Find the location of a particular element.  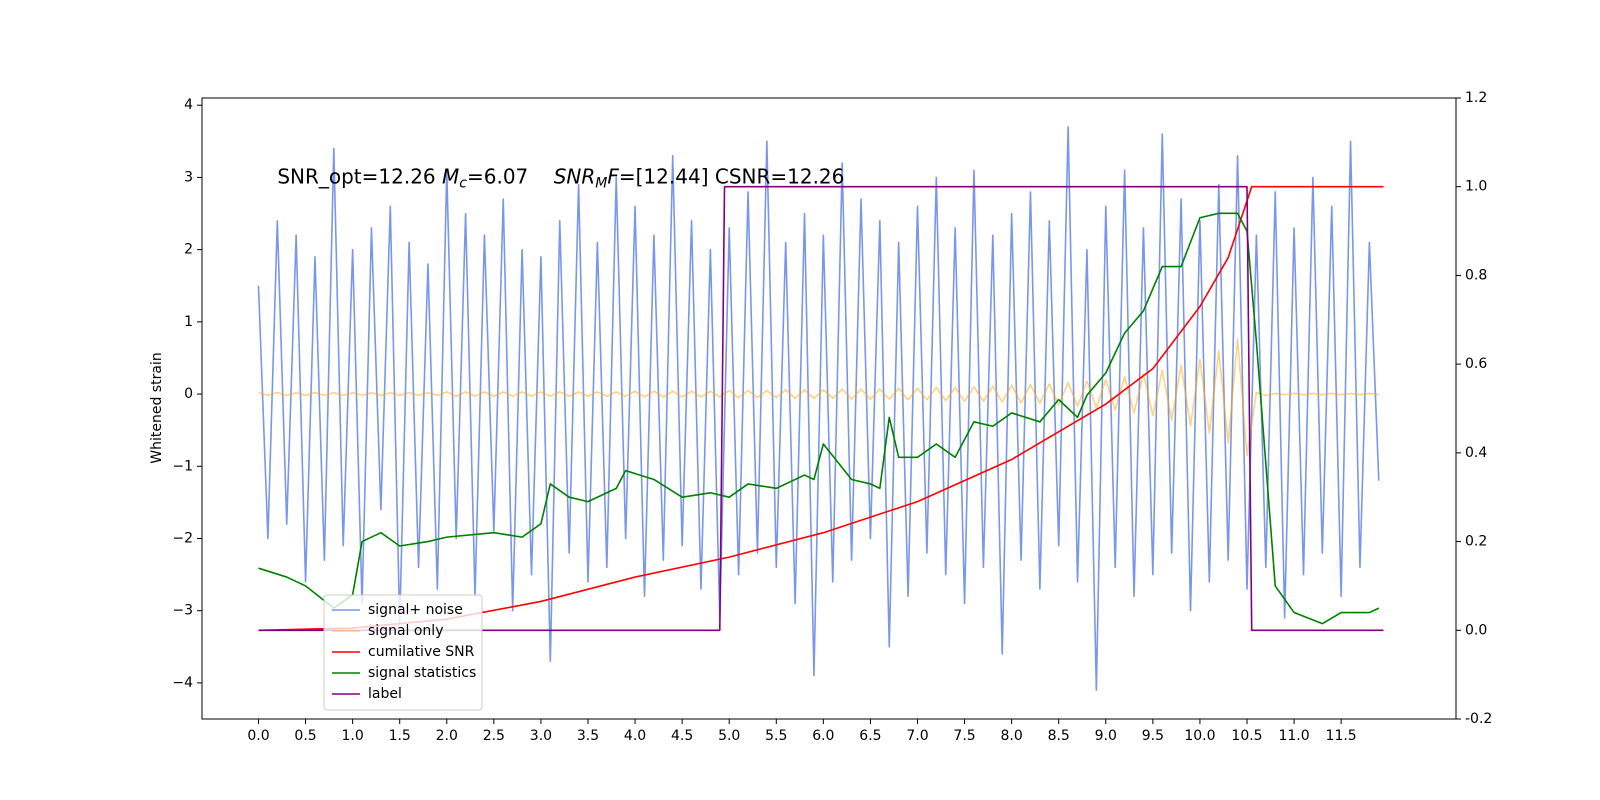

annotation-part: c is located at coordinates (463, 183).